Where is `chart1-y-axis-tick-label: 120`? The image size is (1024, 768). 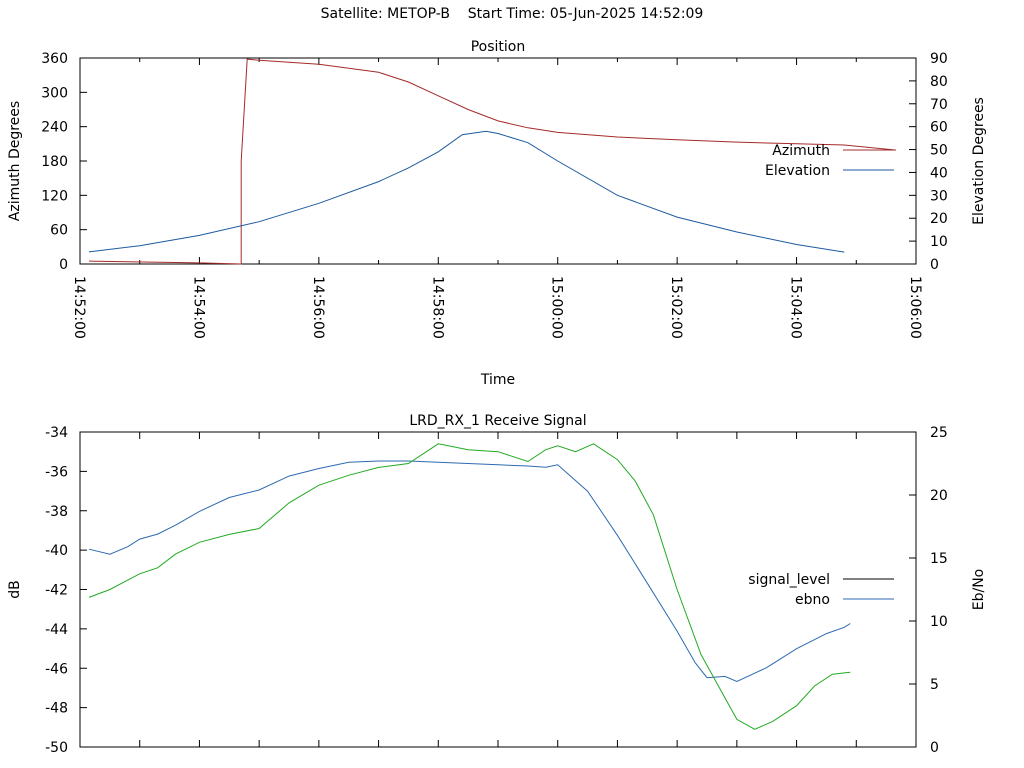 chart1-y-axis-tick-label: 120 is located at coordinates (54, 196).